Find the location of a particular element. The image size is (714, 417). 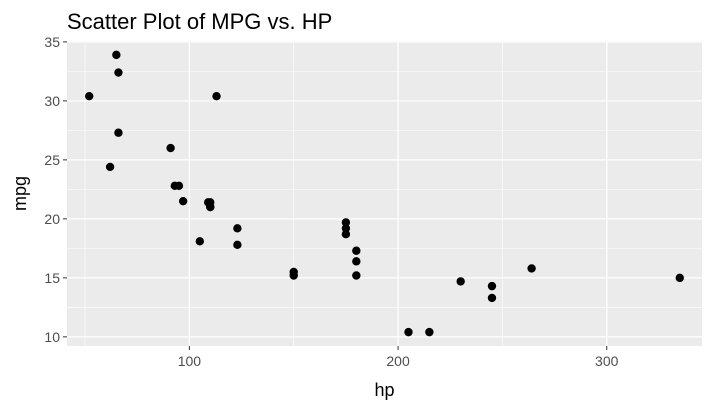

y-axis-title: mpg is located at coordinates (20, 193).